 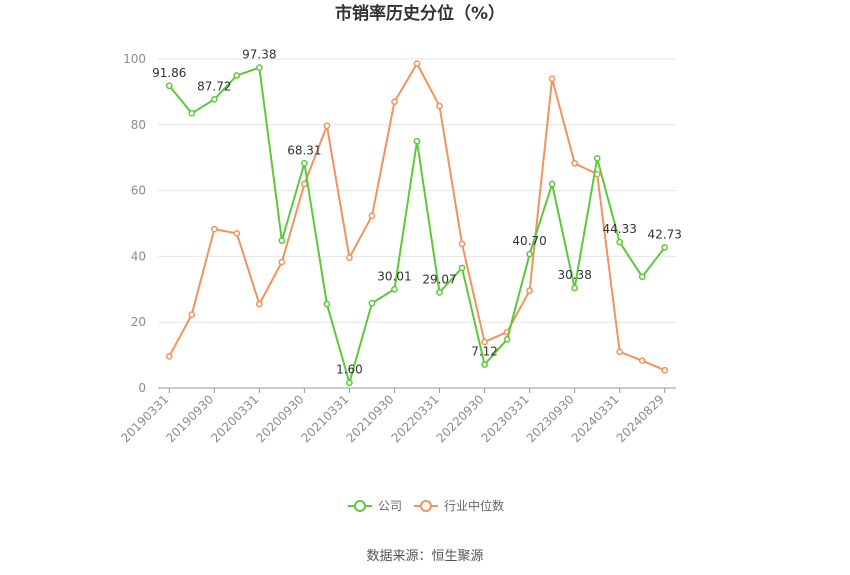 I want to click on x-tick-label: 20210331, so click(x=324, y=418).